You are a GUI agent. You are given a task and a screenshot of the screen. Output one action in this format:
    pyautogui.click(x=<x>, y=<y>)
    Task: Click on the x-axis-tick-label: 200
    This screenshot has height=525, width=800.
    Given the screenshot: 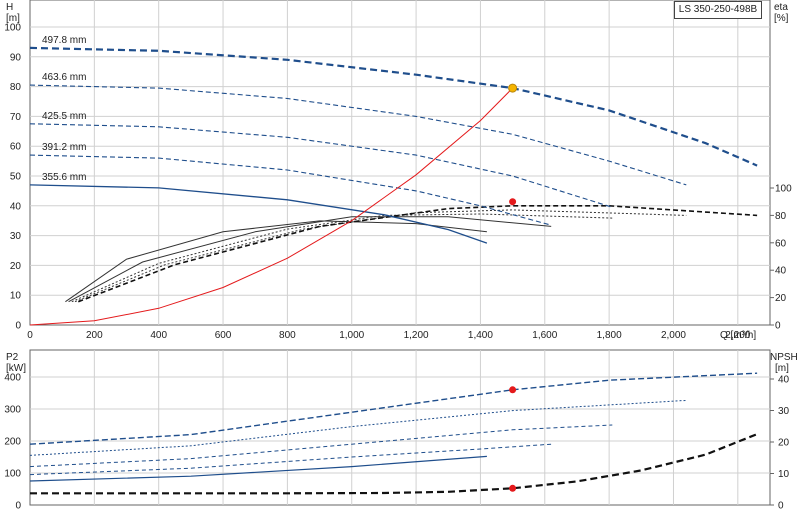 What is the action you would take?
    pyautogui.click(x=94, y=335)
    